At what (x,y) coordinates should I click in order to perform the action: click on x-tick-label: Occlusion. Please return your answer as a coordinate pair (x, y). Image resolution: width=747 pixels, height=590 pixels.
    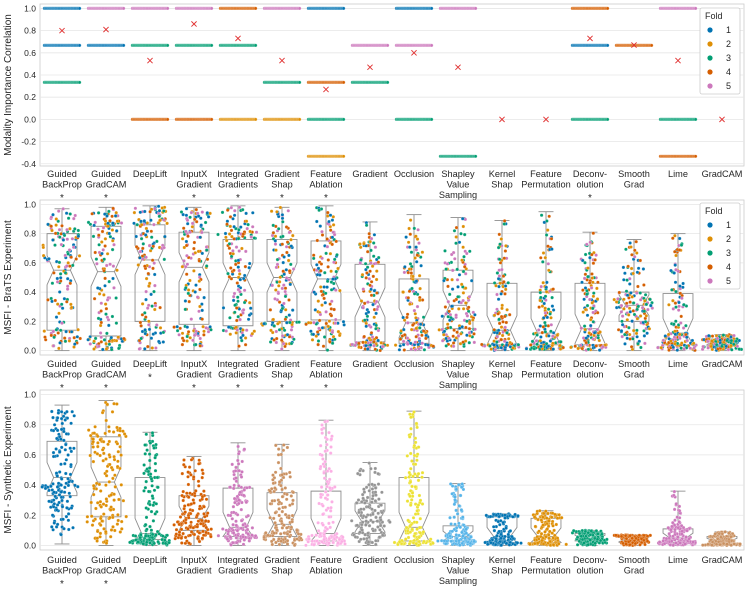
    Looking at the image, I should click on (414, 560).